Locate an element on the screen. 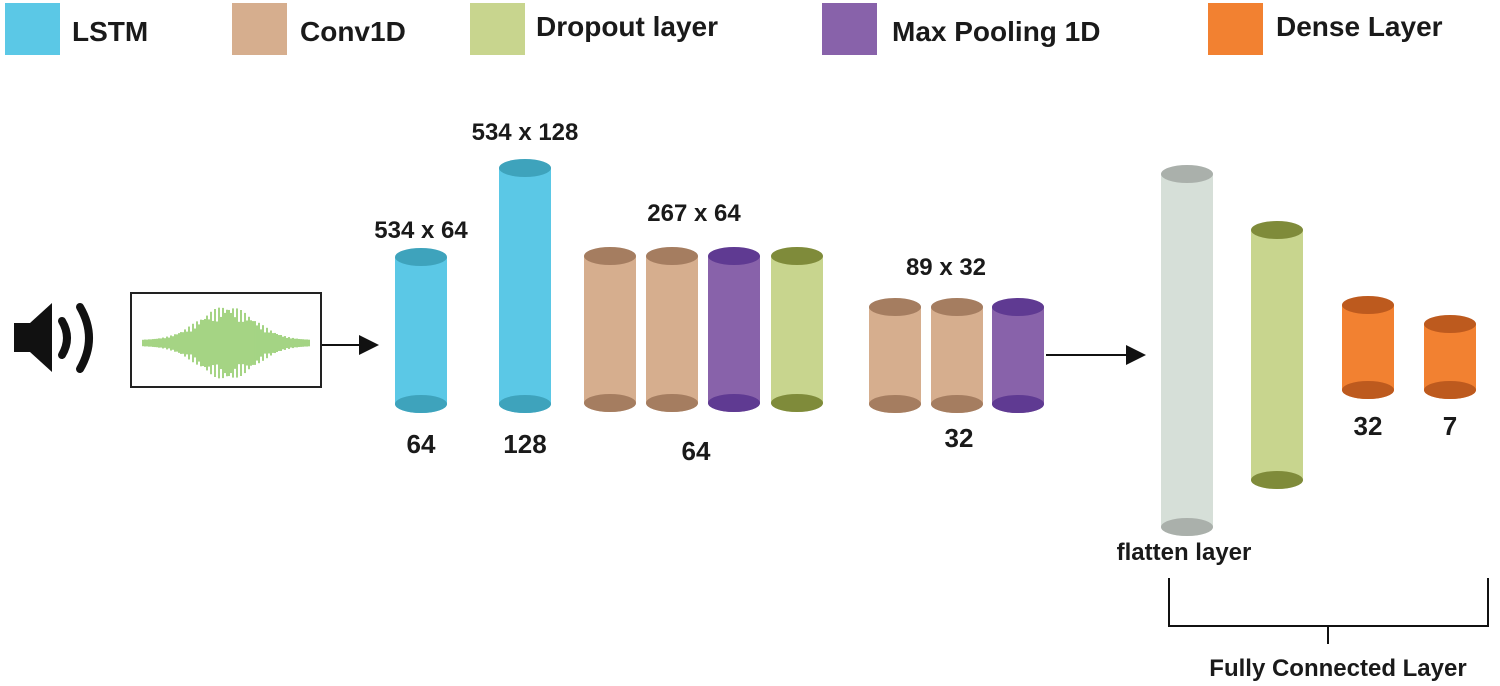  conv1d-layer-3-body is located at coordinates (895, 360).